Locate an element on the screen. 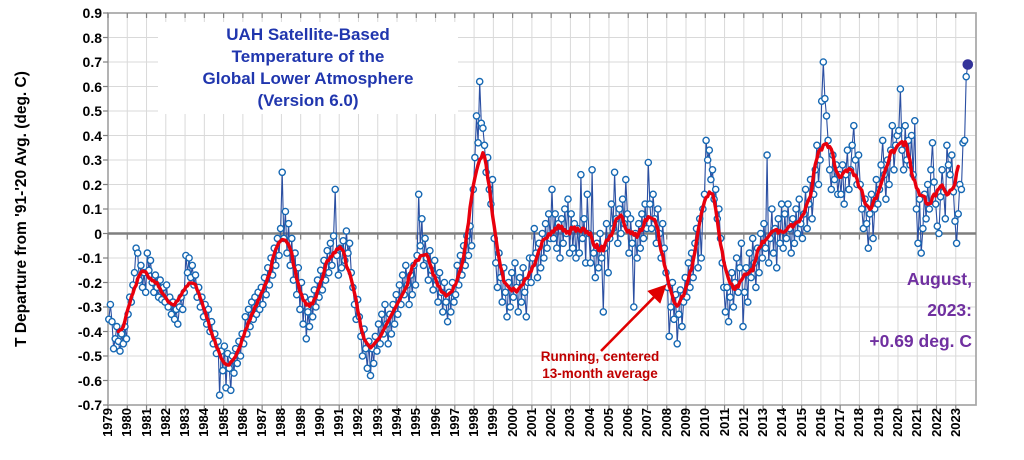 This screenshot has width=1024, height=460. x-tick-label: 1988 is located at coordinates (281, 422).